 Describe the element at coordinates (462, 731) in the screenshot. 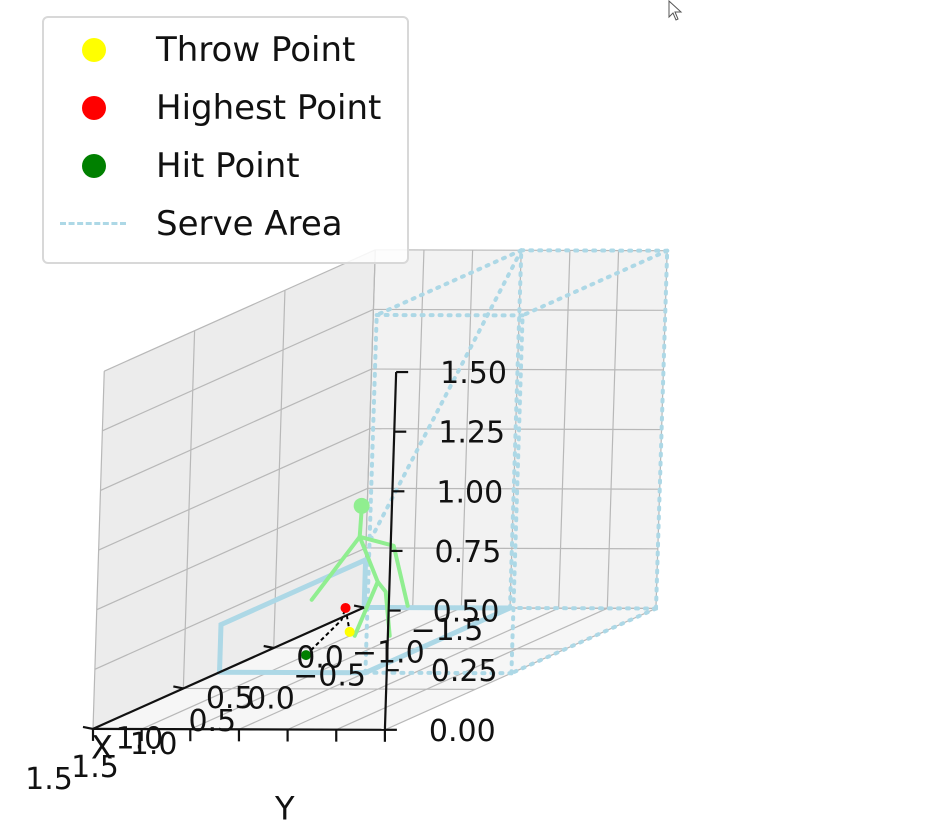

I see `z-tick-label: 0.00` at that location.